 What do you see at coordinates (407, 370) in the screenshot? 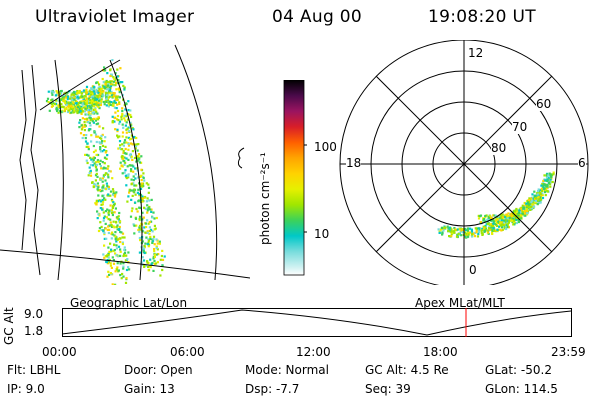
I see `info-gc-alt: GC Alt: 4.5 Re` at bounding box center [407, 370].